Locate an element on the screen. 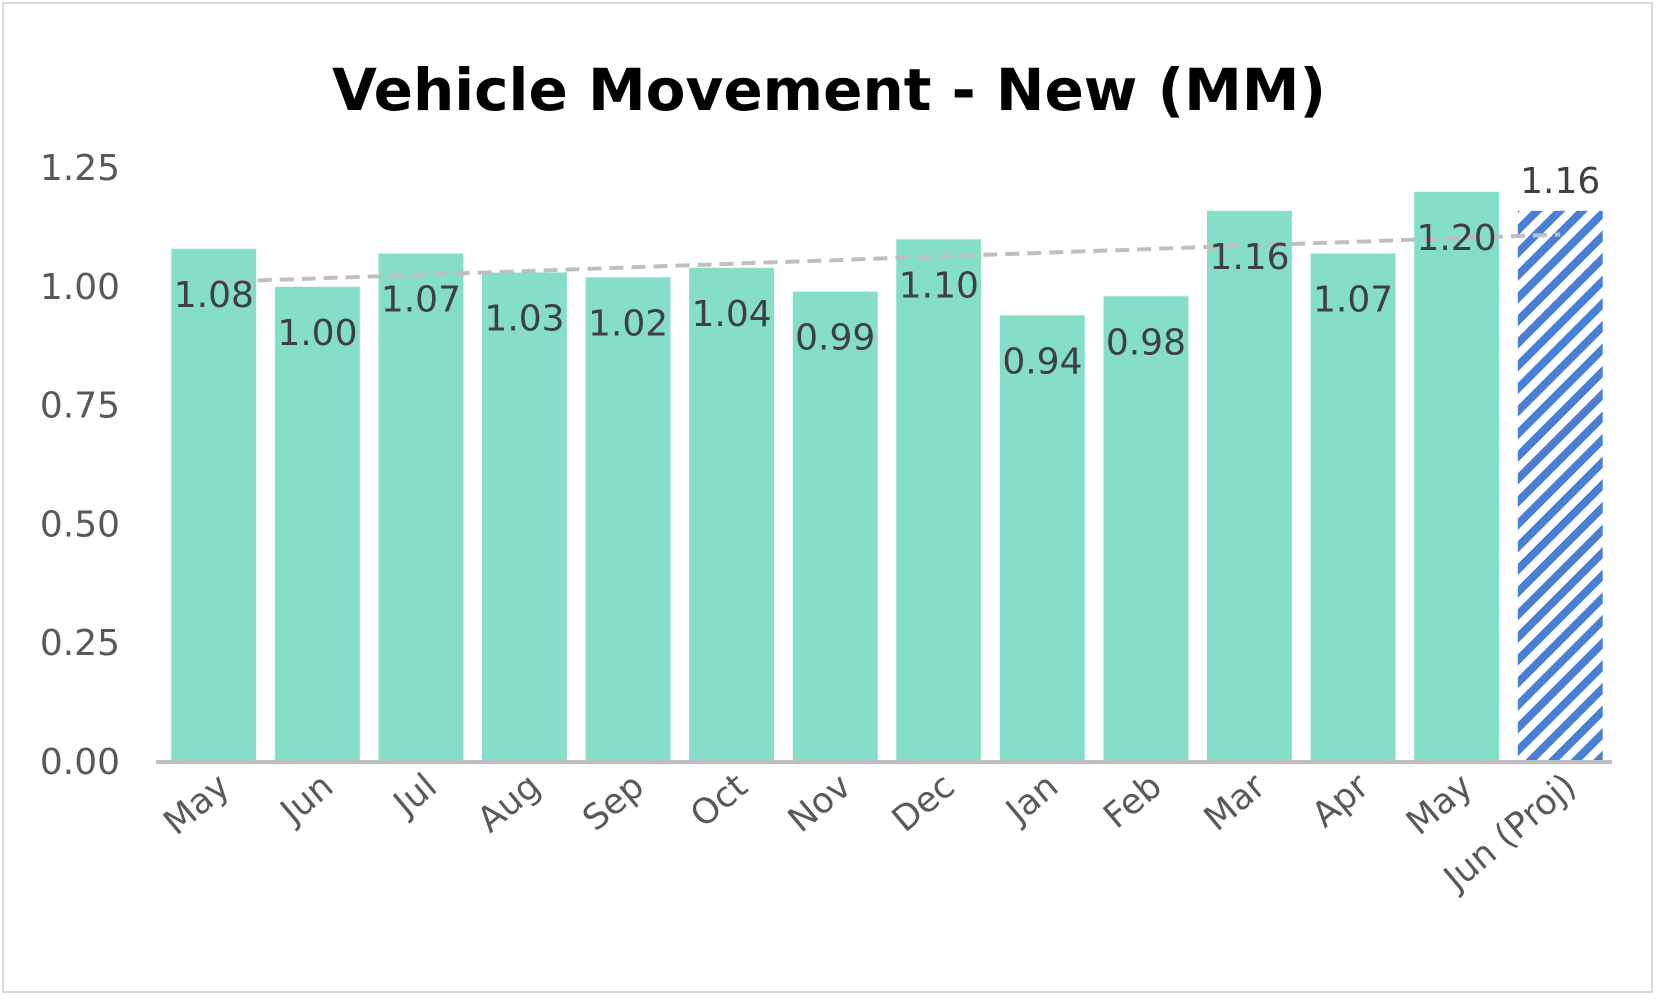 This screenshot has width=1659, height=999. y-tick-label: 0.00 is located at coordinates (80, 762).